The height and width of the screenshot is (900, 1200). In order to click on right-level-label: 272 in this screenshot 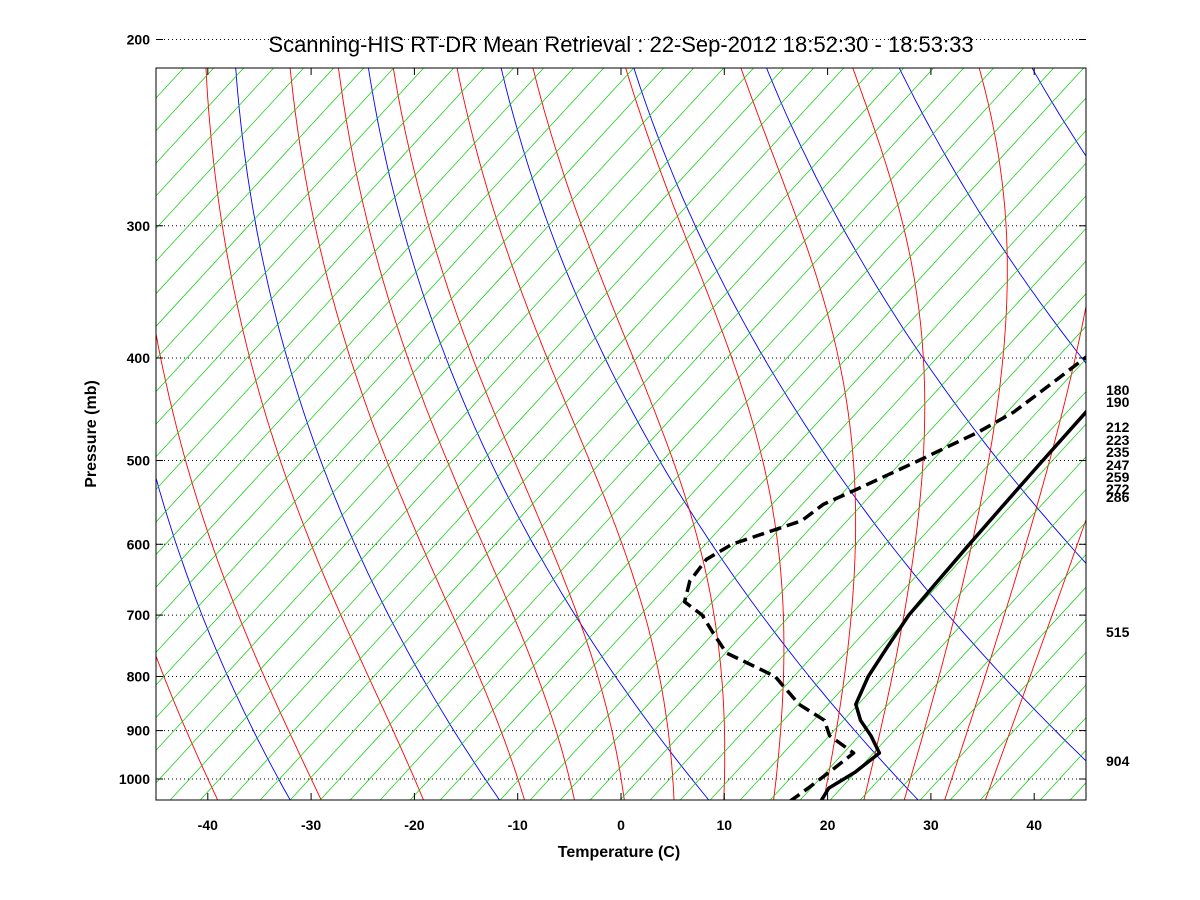, I will do `click(1118, 489)`.